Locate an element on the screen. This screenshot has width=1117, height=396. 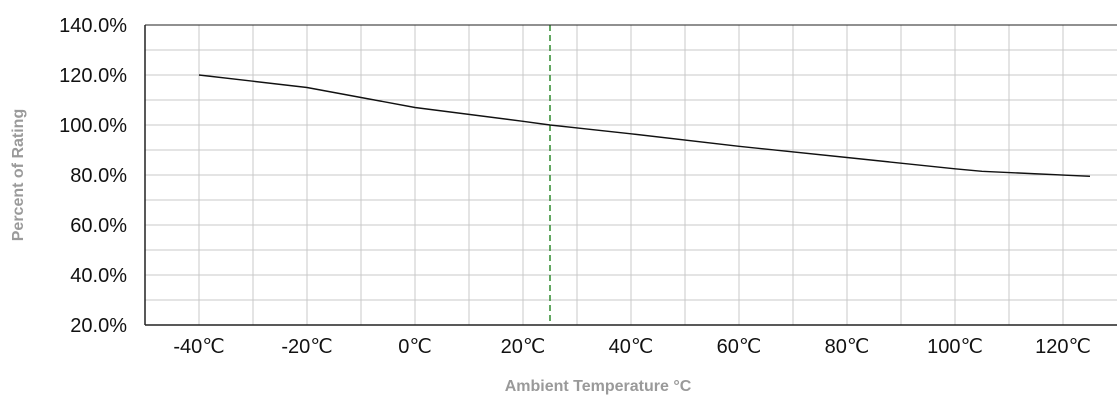
x-tick-label: -40℃ is located at coordinates (198, 347).